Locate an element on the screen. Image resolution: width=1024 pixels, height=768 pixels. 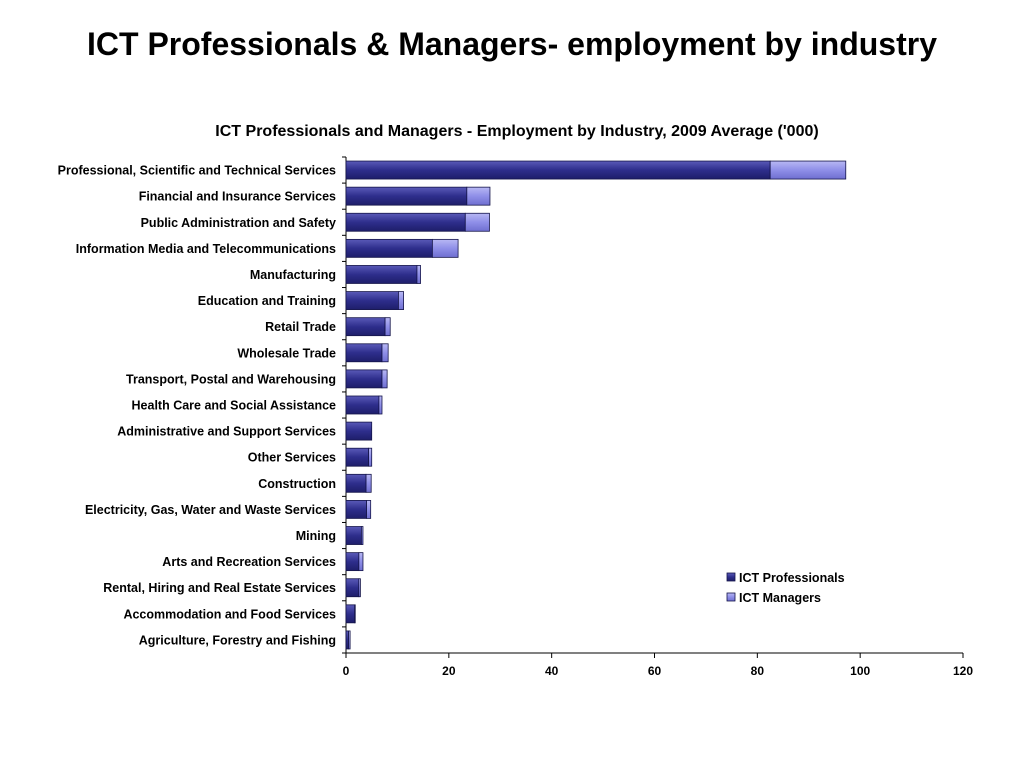
category-label: Wholesale Trade is located at coordinates (286, 353).